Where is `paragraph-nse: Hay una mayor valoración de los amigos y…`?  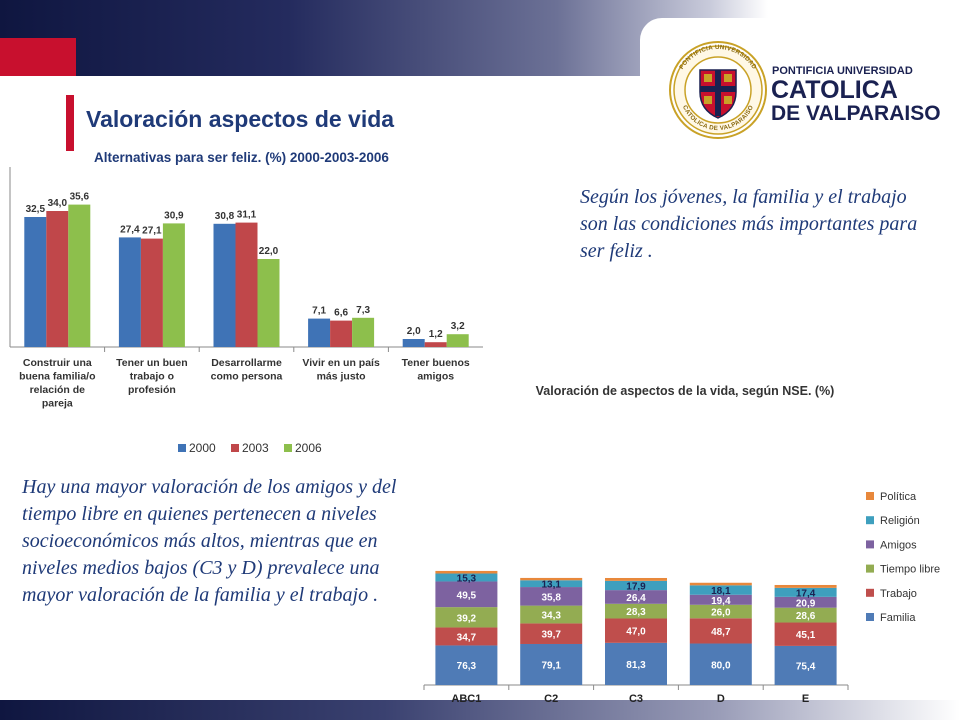
paragraph-nse: Hay una mayor valoración de los amigos y… is located at coordinates (209, 541).